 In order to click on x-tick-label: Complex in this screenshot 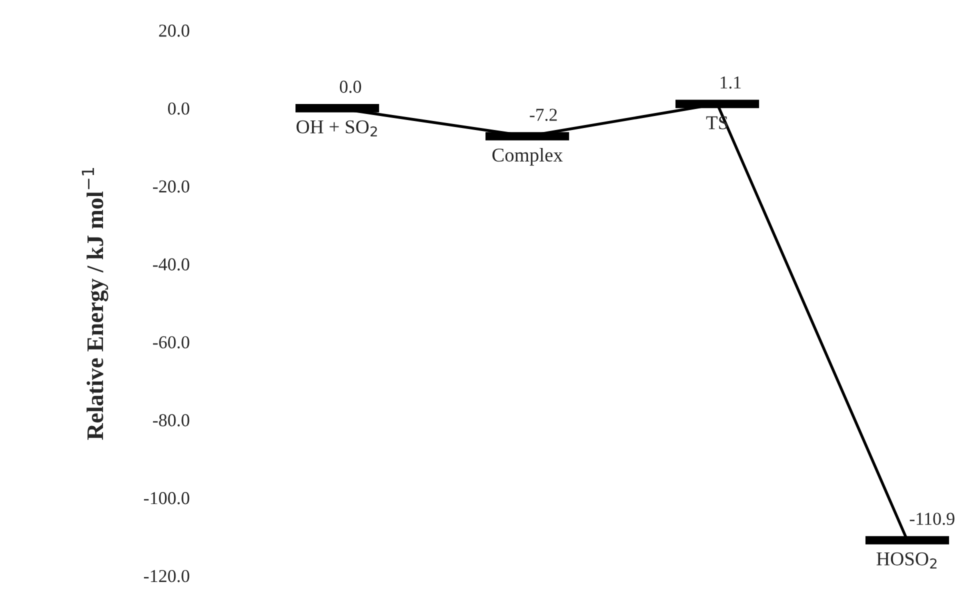, I will do `click(527, 157)`.